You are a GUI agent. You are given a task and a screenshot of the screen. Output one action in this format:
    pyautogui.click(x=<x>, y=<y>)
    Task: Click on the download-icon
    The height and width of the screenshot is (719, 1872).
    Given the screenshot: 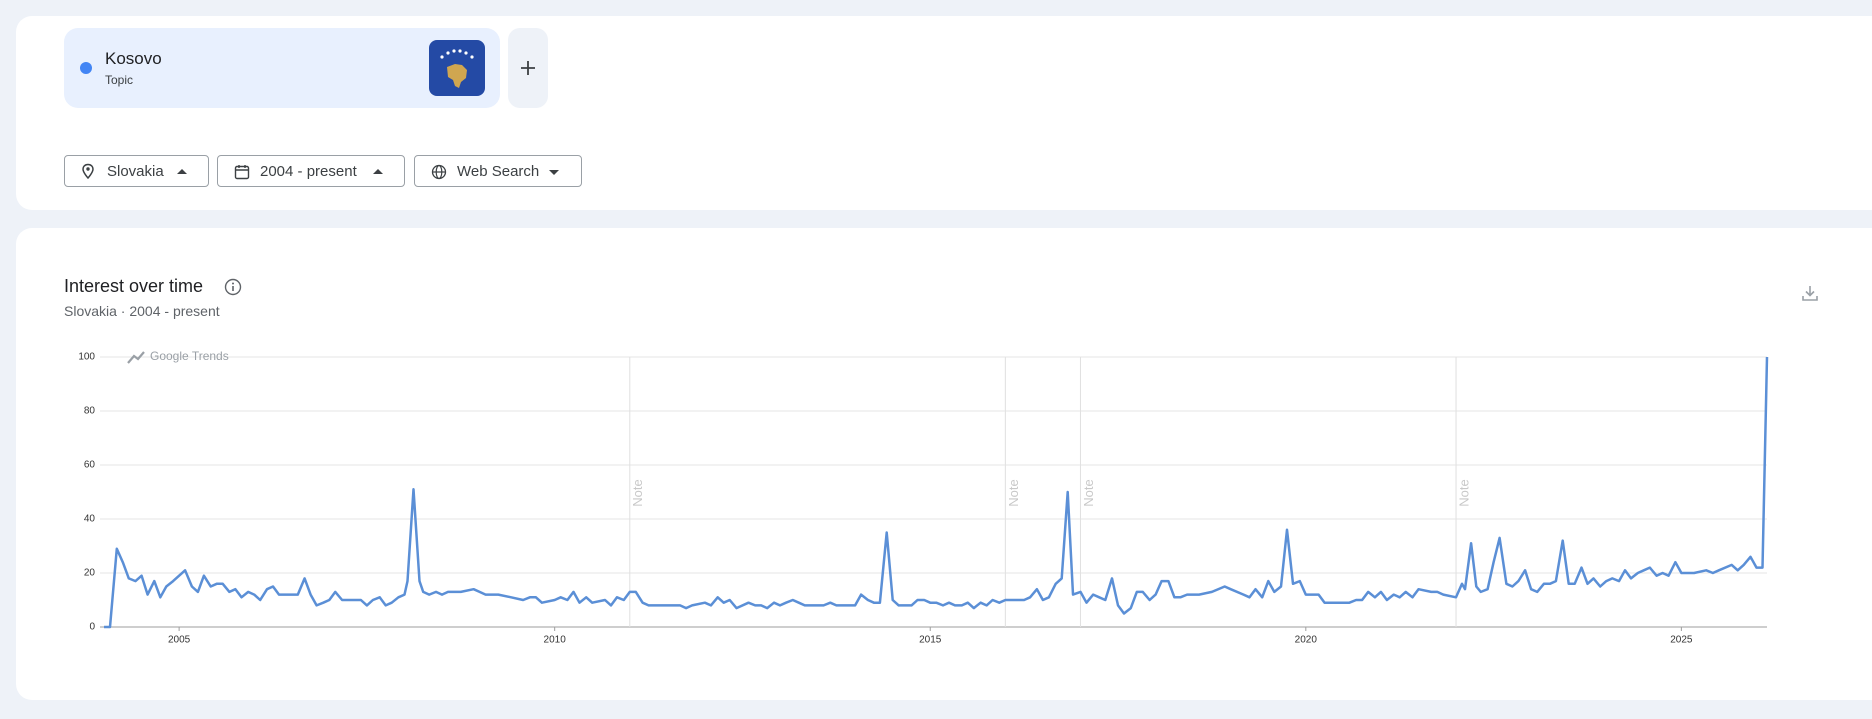 What is the action you would take?
    pyautogui.click(x=1810, y=293)
    